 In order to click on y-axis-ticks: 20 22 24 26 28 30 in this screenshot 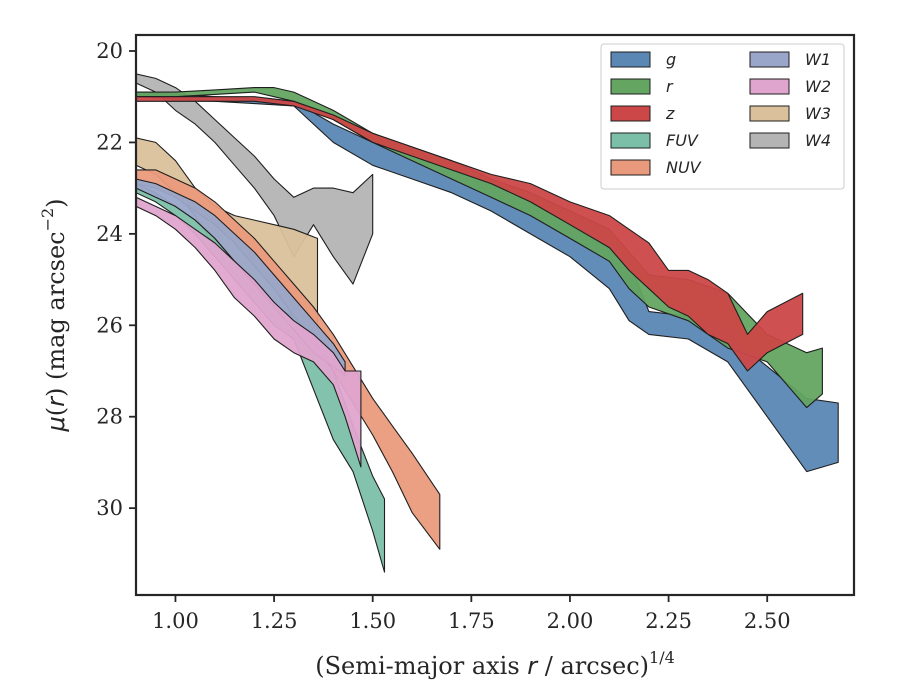, I will do `click(116, 279)`.